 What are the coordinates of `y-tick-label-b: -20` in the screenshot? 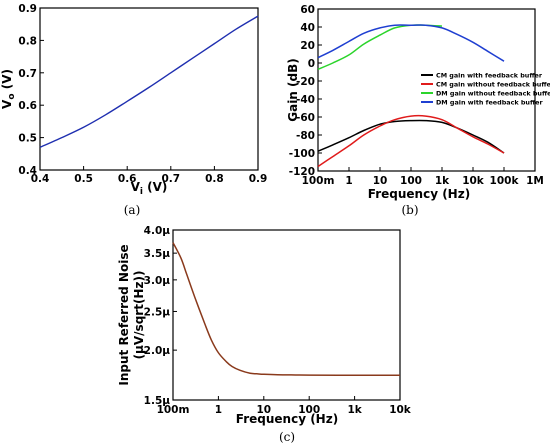 It's located at (305, 82).